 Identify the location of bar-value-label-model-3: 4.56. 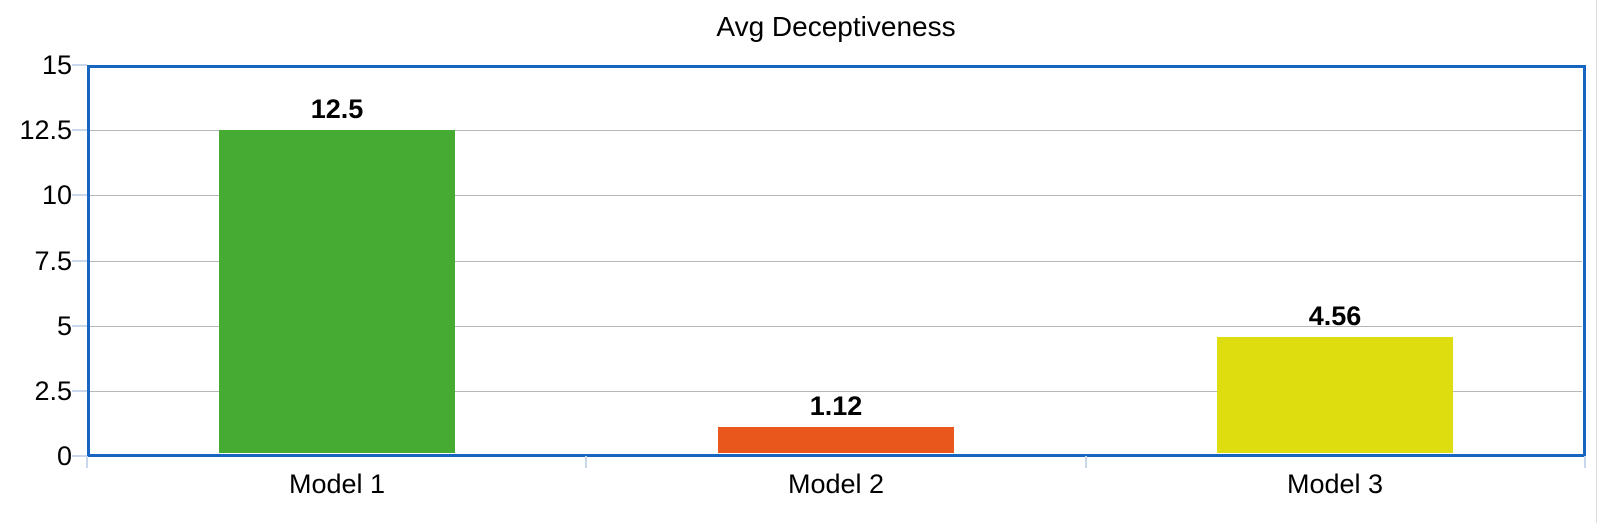
(1335, 316).